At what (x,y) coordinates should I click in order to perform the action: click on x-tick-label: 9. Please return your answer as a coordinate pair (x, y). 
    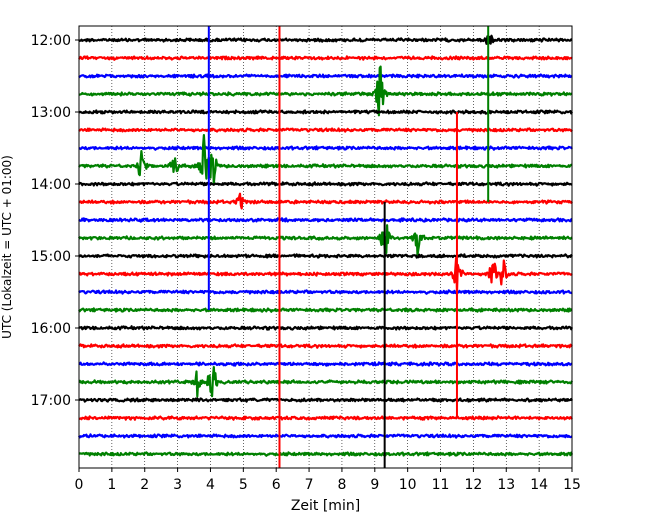
    Looking at the image, I should click on (374, 485).